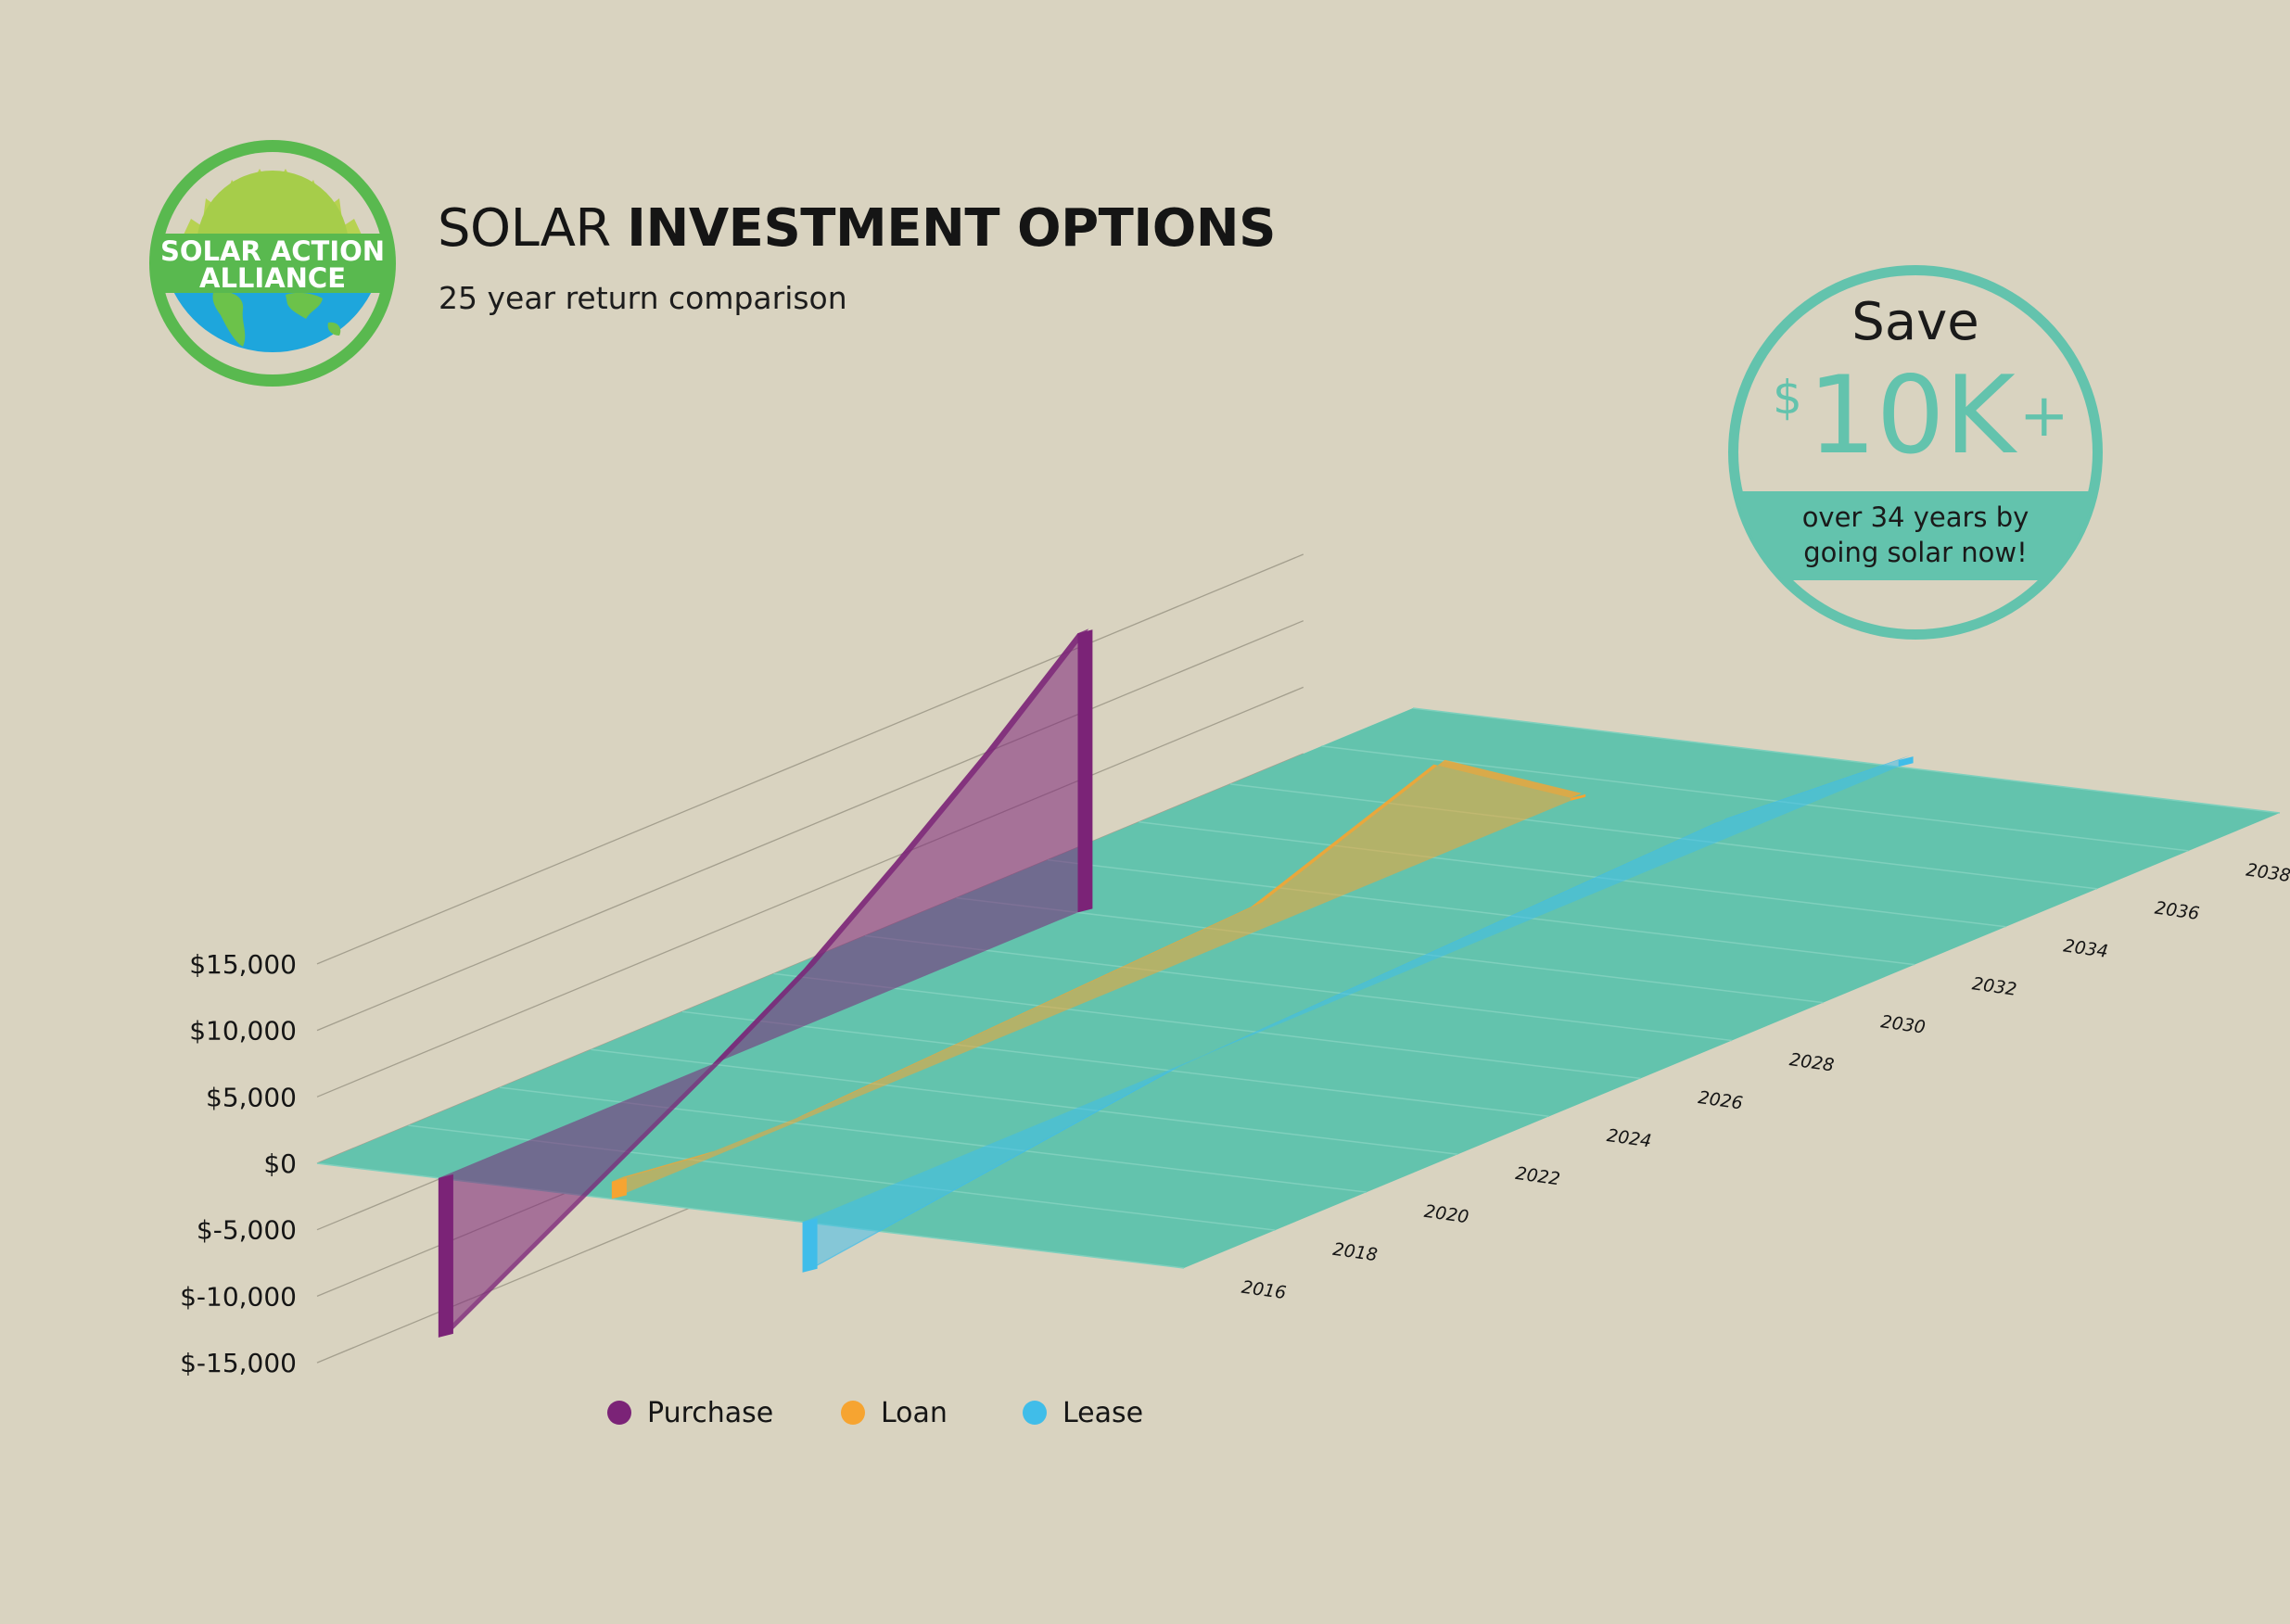  Describe the element at coordinates (445, 1256) in the screenshot. I see `series-cap-start-purchase` at that location.